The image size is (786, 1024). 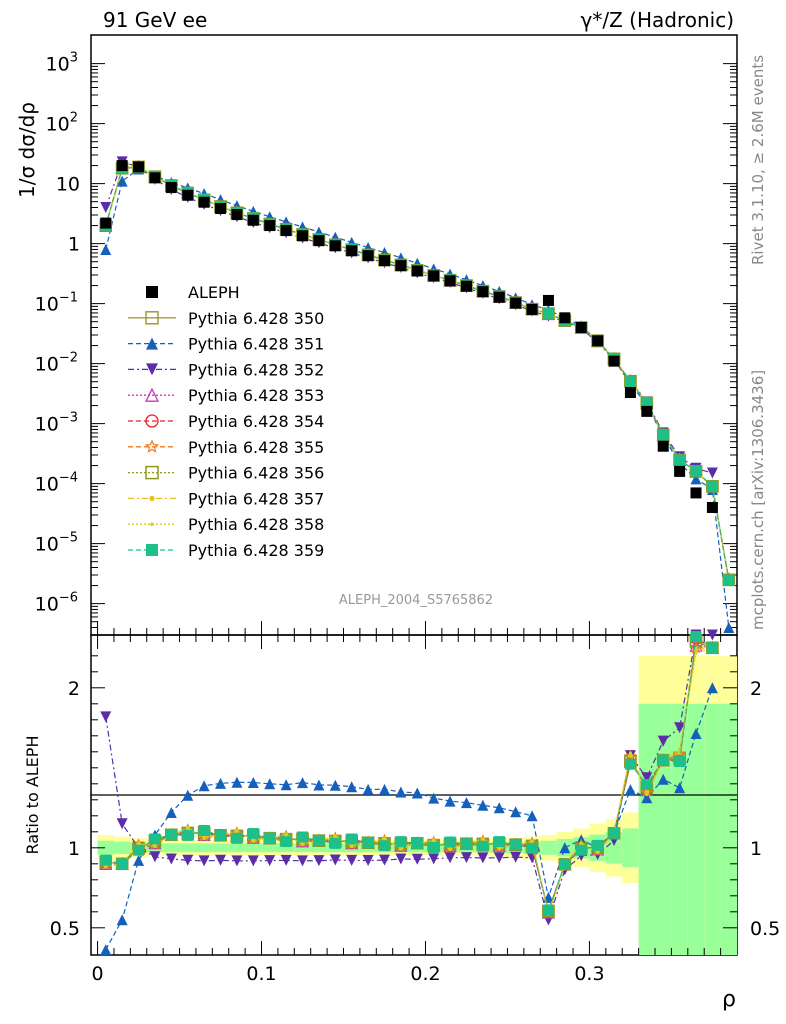 I want to click on ratio-y-tick-label-left: 2, so click(x=74, y=689).